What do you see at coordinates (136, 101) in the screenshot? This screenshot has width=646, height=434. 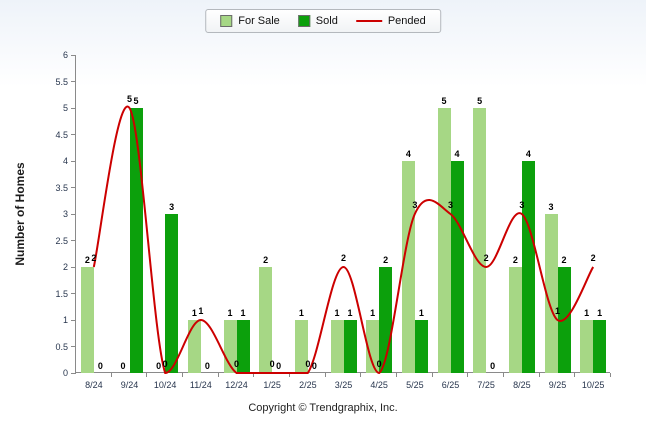 I see `label-sold: 5` at bounding box center [136, 101].